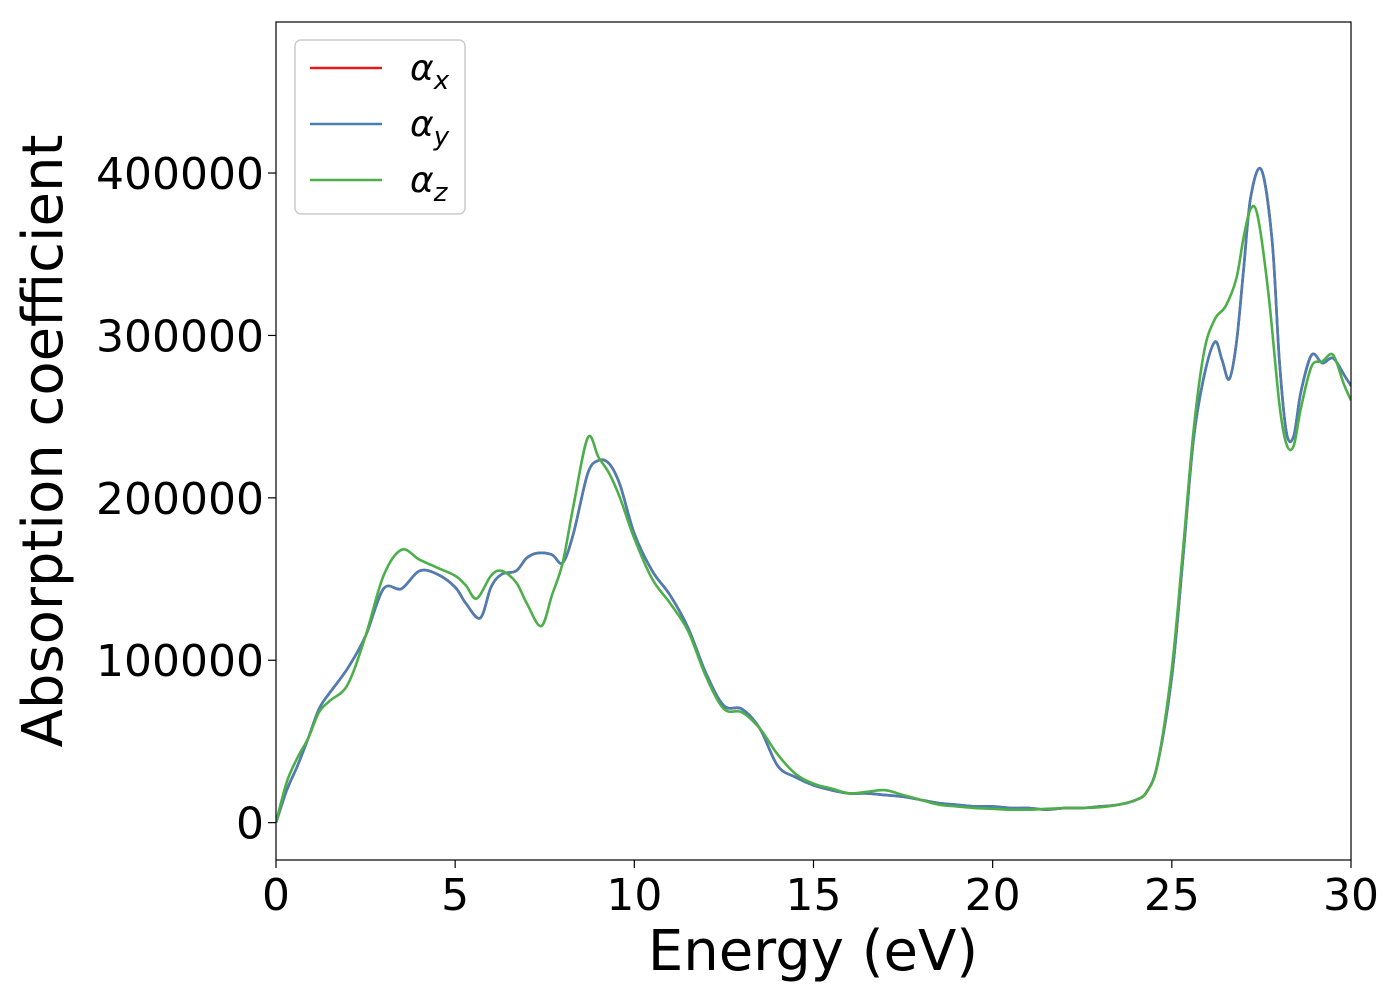 Image resolution: width=1400 pixels, height=1000 pixels. I want to click on legend: αx αy αz, so click(380, 127).